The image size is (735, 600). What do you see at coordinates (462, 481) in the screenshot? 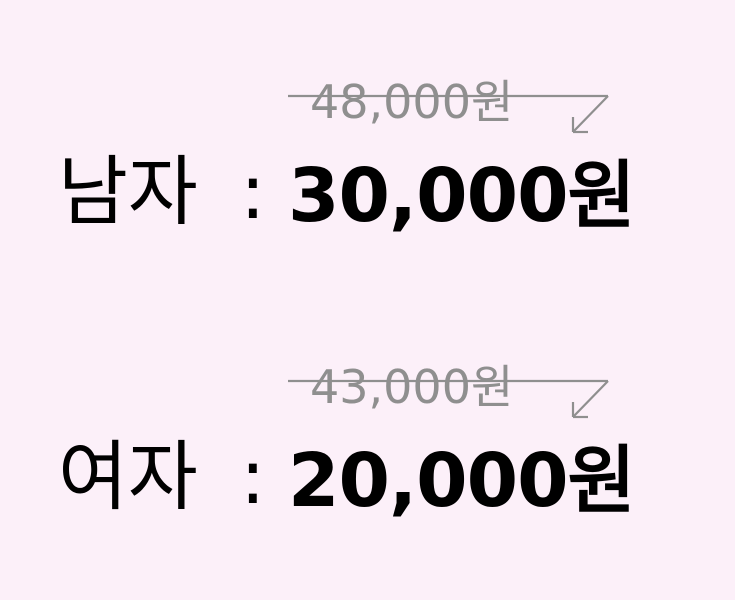
I see `sale-price: 20,000원` at bounding box center [462, 481].